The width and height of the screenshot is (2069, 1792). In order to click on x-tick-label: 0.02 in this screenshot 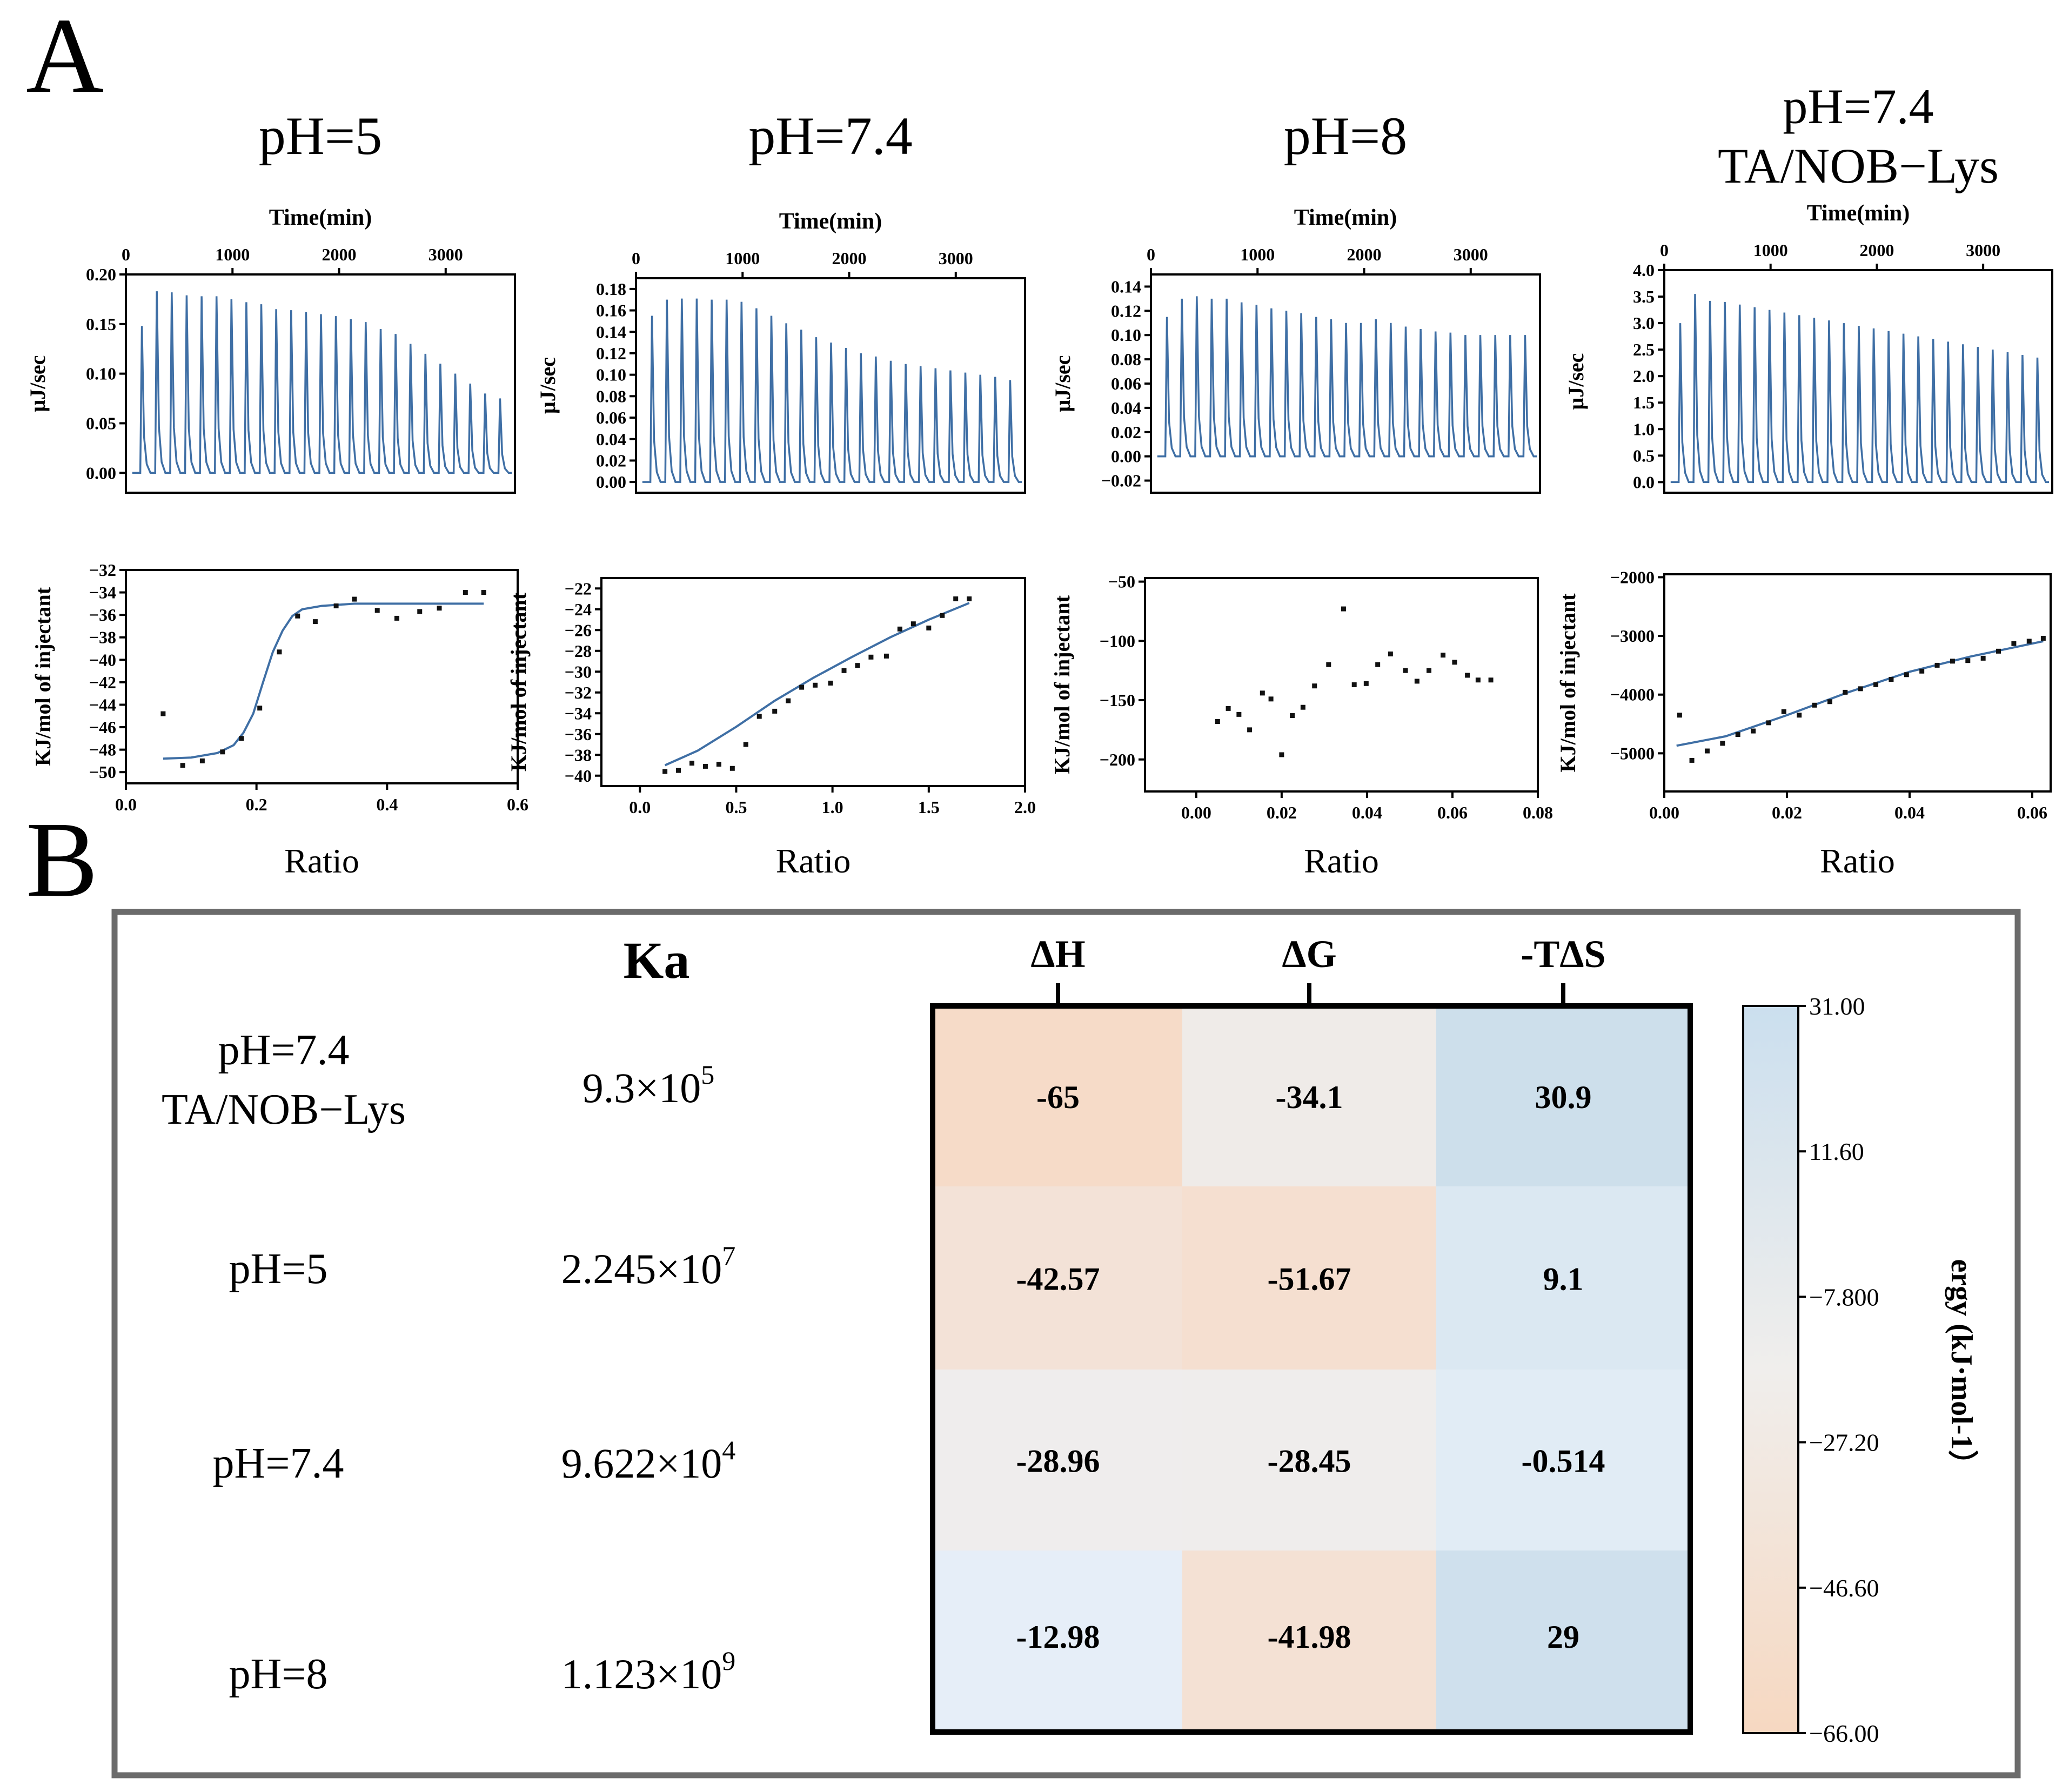, I will do `click(1282, 813)`.